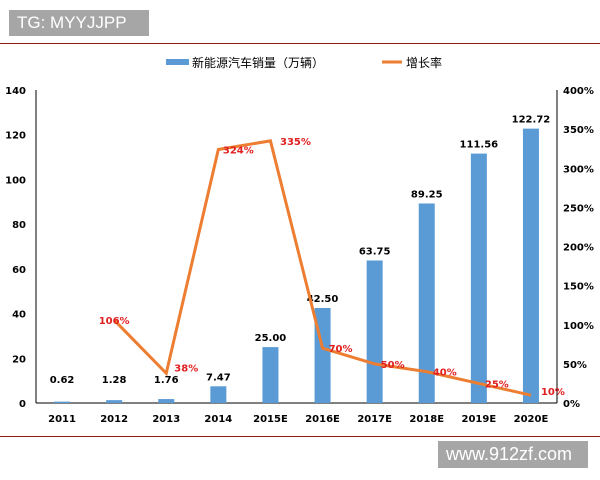  I want to click on x-tick-label: 2017E, so click(374, 419).